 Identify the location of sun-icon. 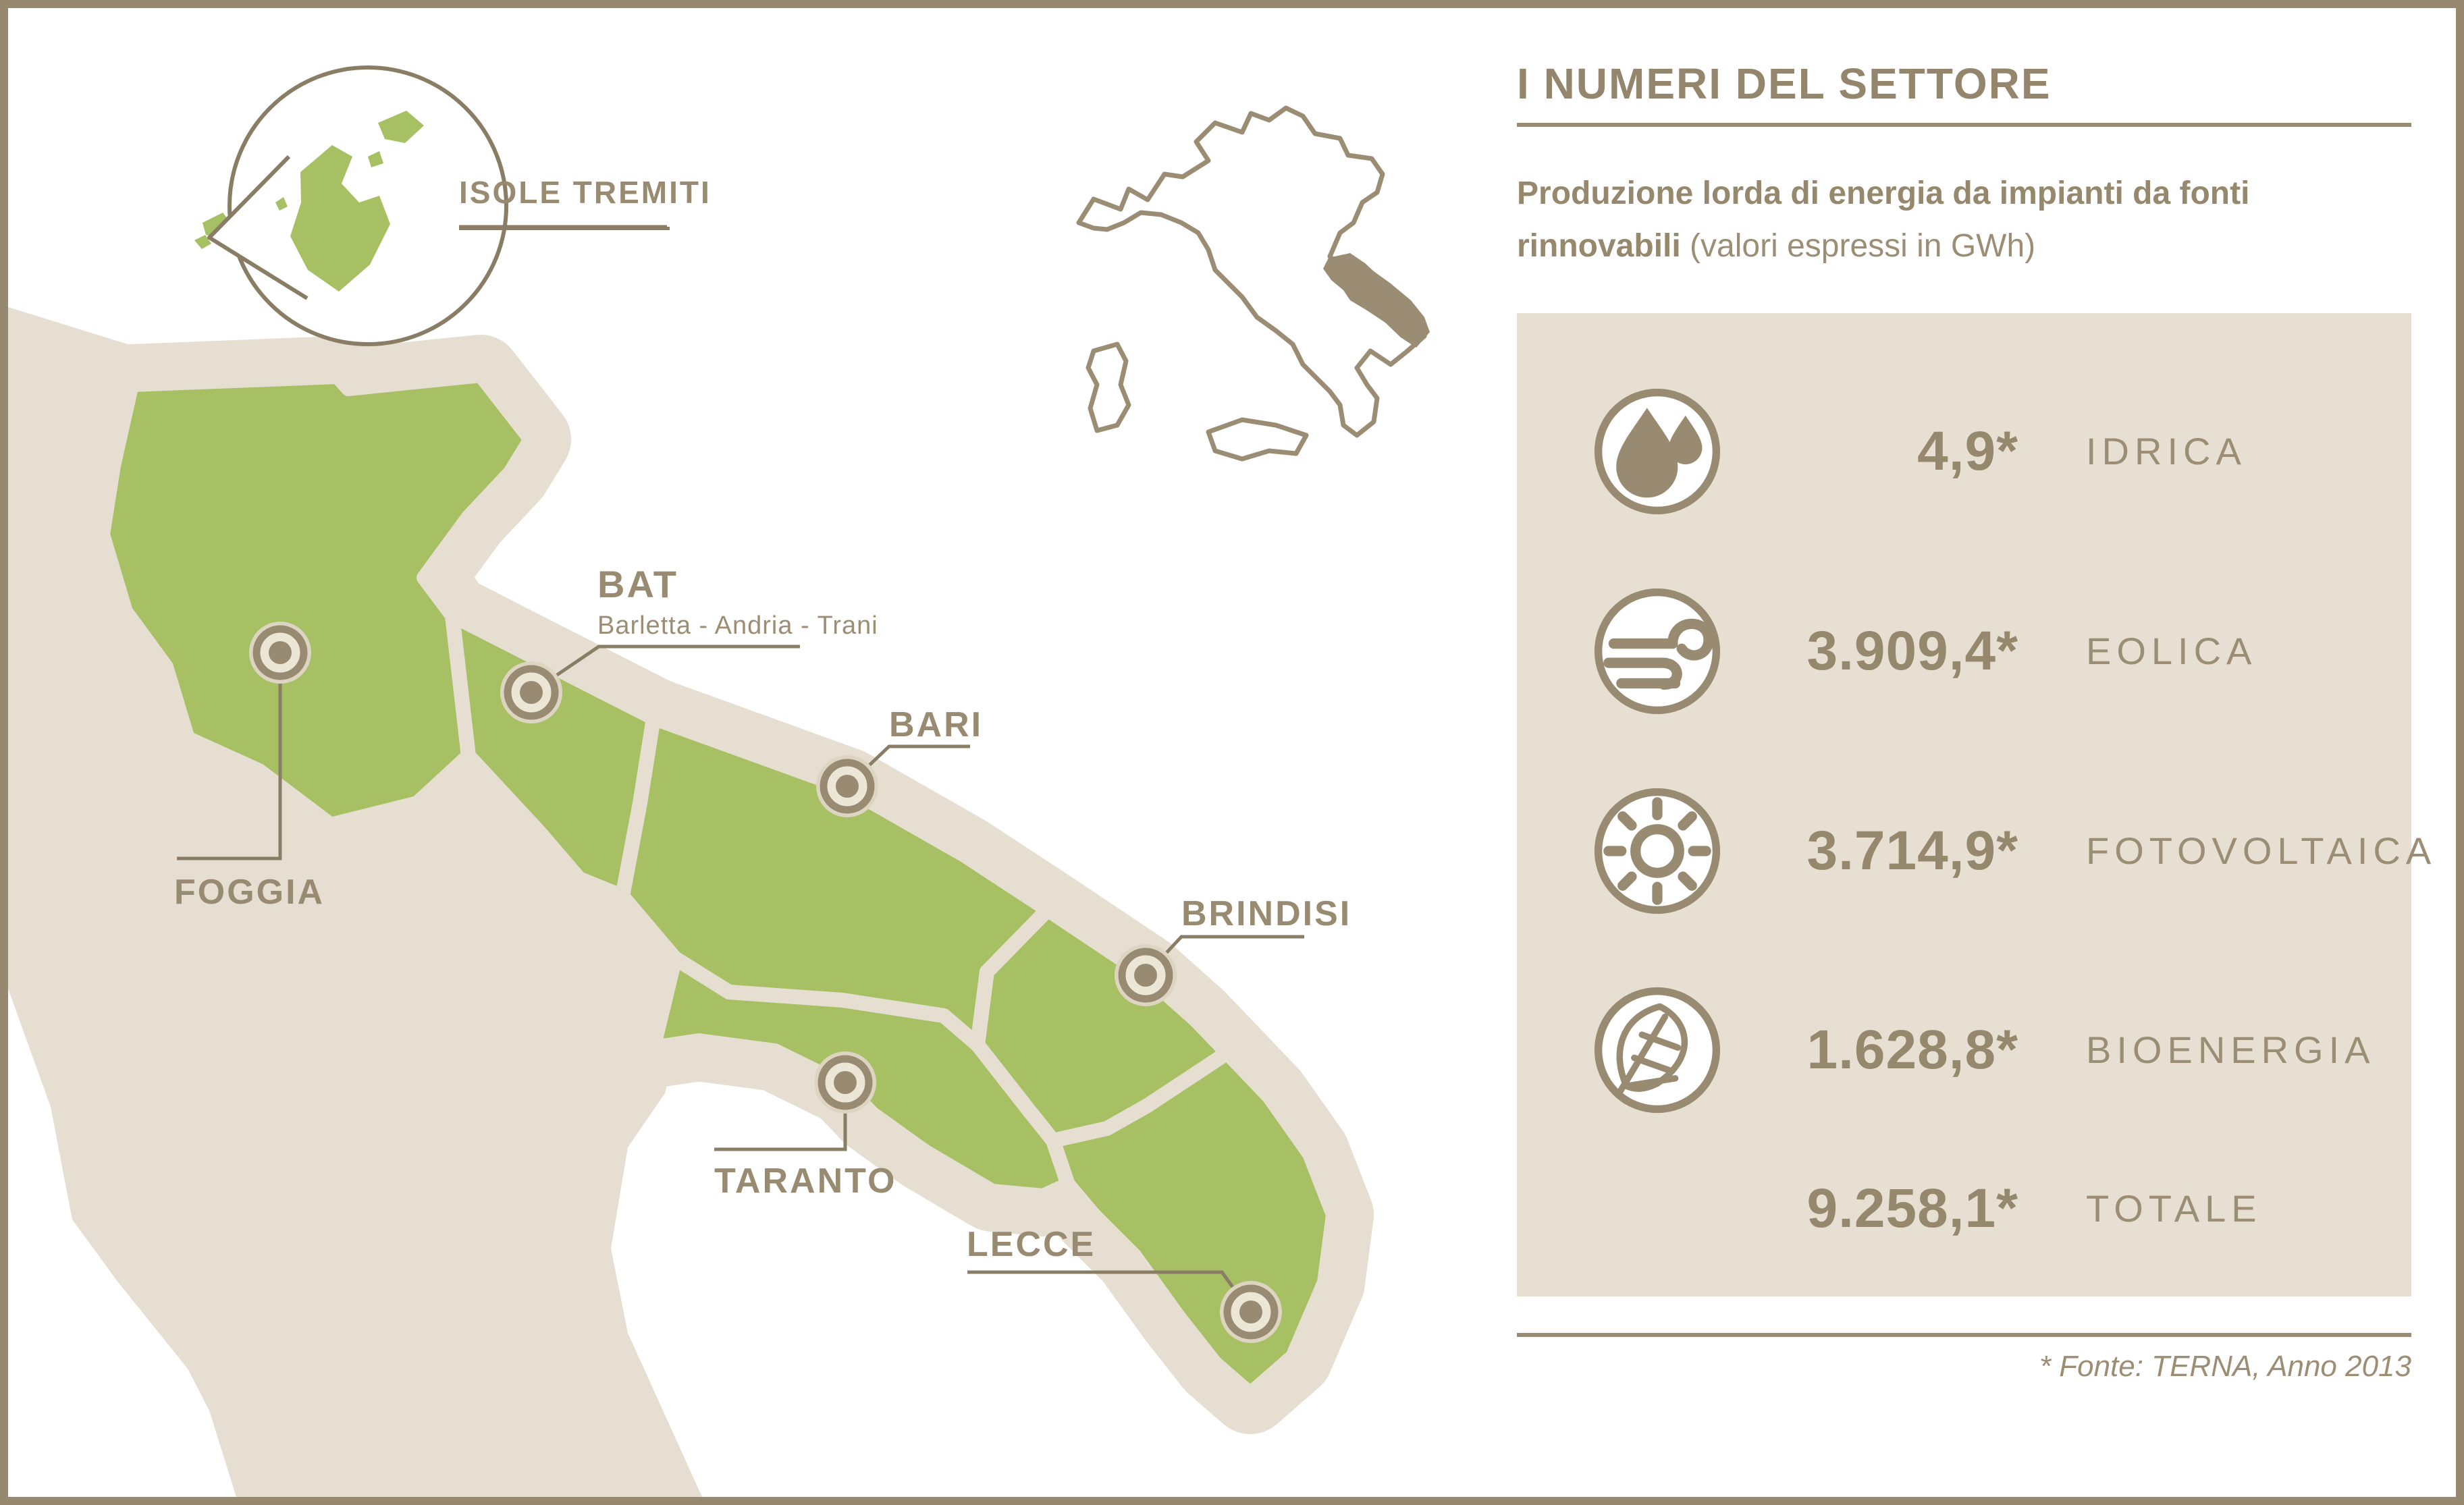
(1657, 851).